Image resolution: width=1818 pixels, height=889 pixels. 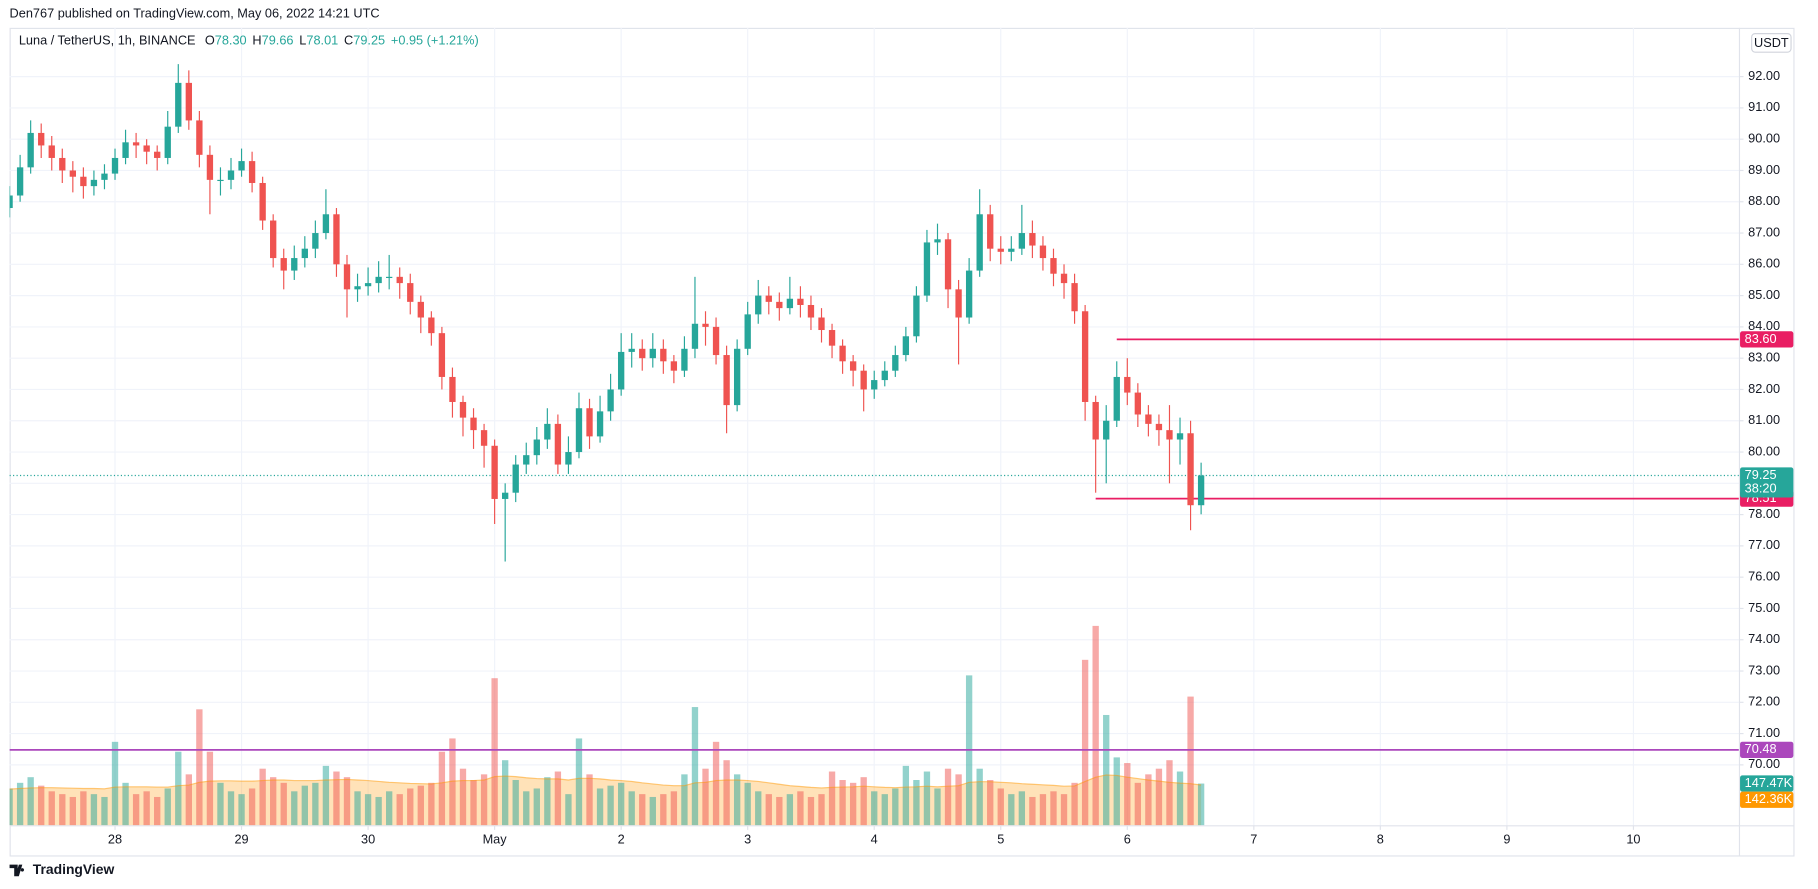 I want to click on y-tick-label: 85.00, so click(x=1764, y=294).